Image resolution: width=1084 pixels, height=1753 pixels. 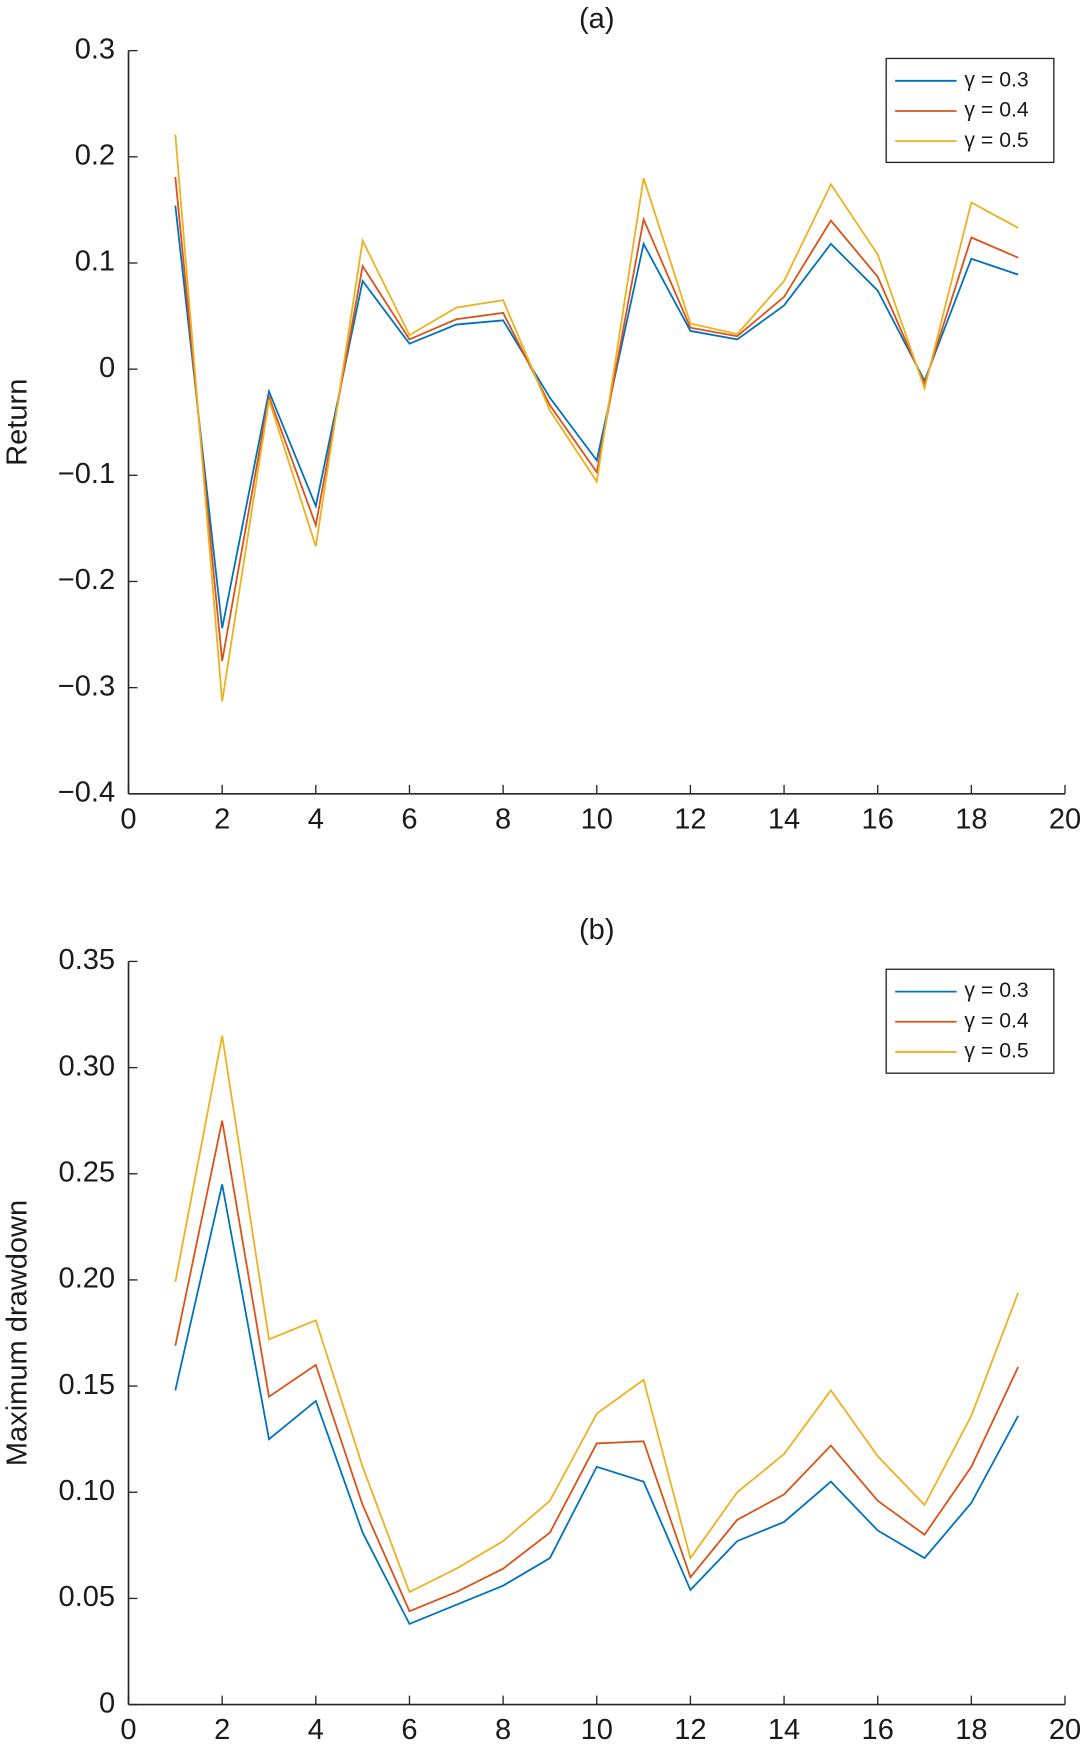 What do you see at coordinates (86, 686) in the screenshot?
I see `y-tick-label: −0.3` at bounding box center [86, 686].